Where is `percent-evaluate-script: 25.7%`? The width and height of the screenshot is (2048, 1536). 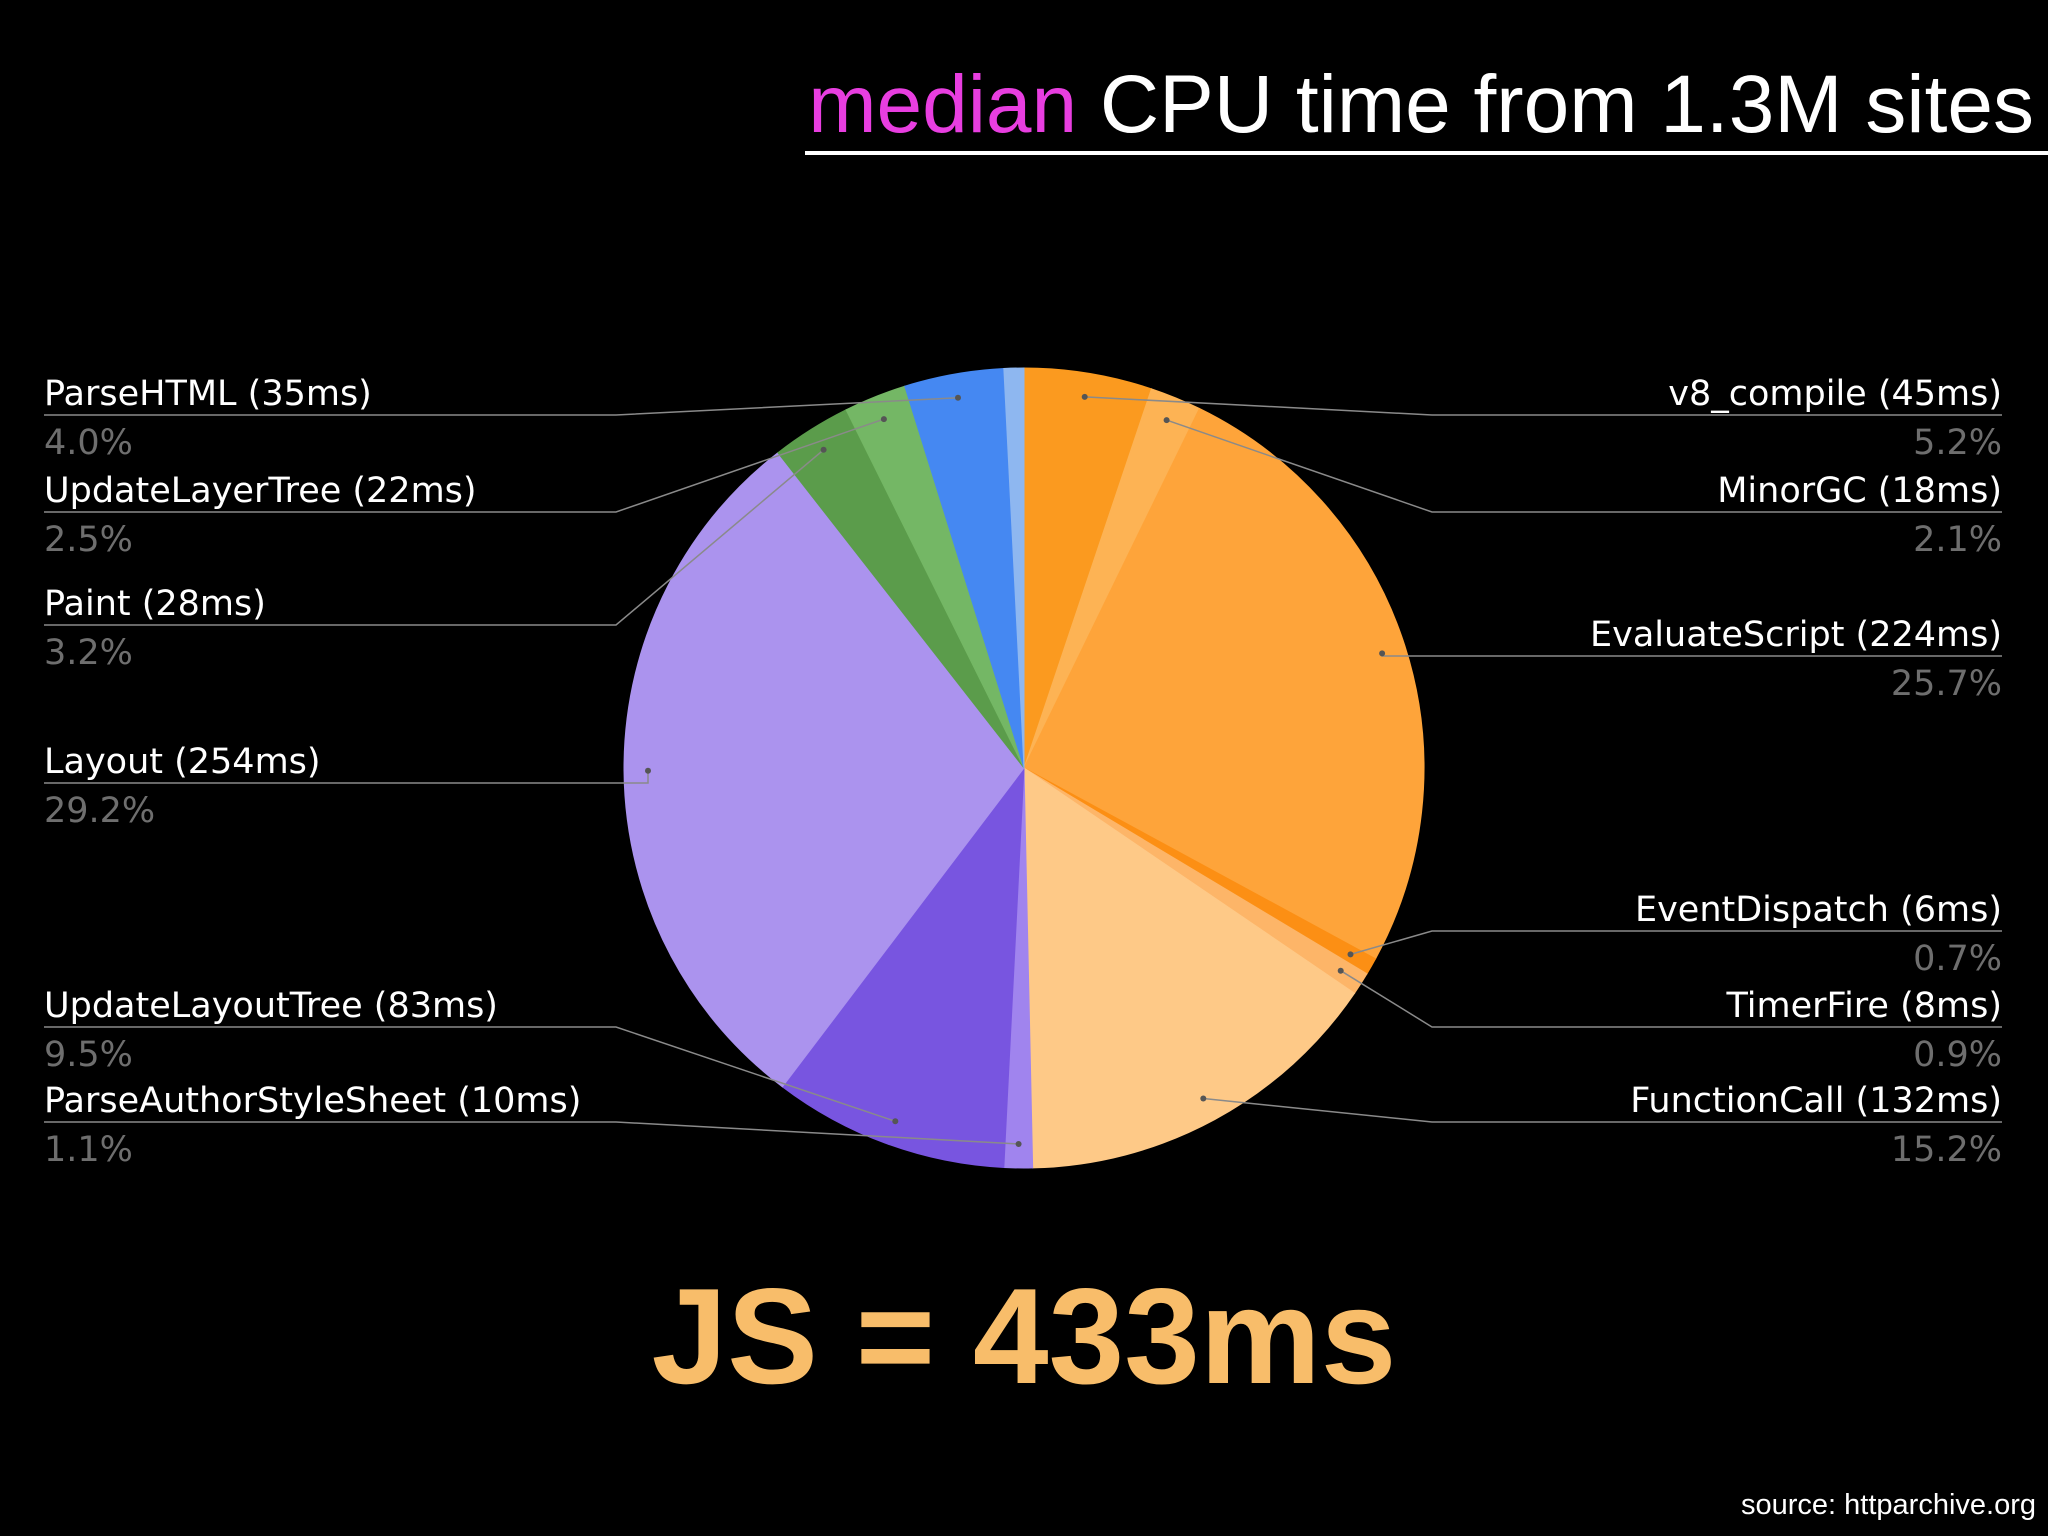
percent-evaluate-script: 25.7% is located at coordinates (1946, 684).